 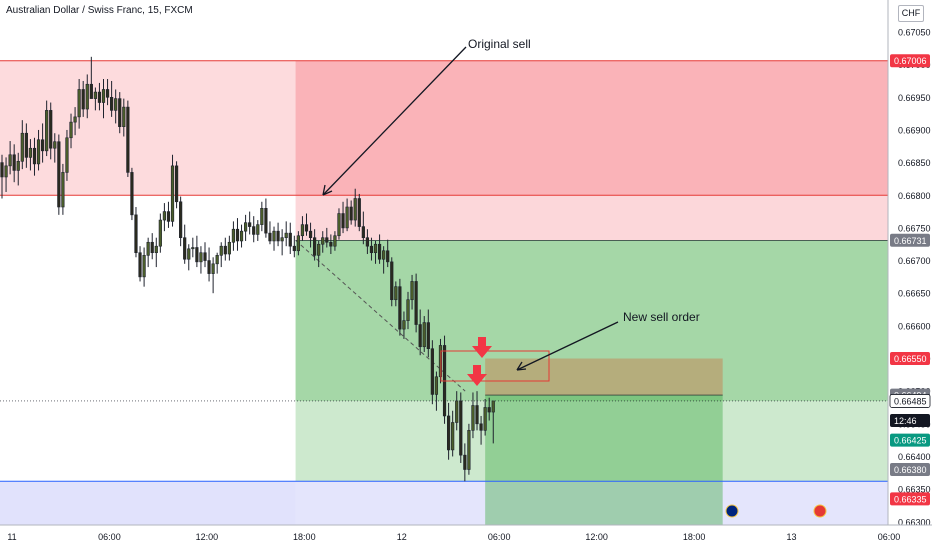 I want to click on price-label: 0.66380, so click(x=910, y=470).